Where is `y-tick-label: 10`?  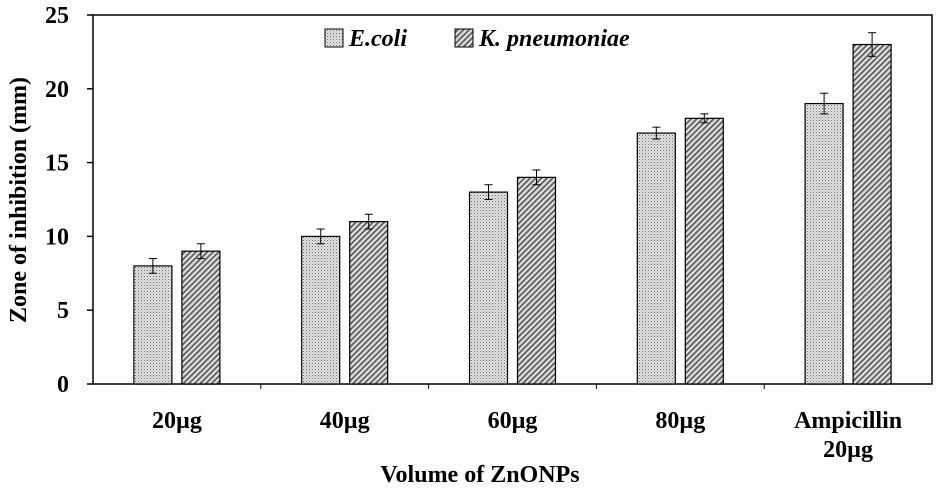
y-tick-label: 10 is located at coordinates (57, 237).